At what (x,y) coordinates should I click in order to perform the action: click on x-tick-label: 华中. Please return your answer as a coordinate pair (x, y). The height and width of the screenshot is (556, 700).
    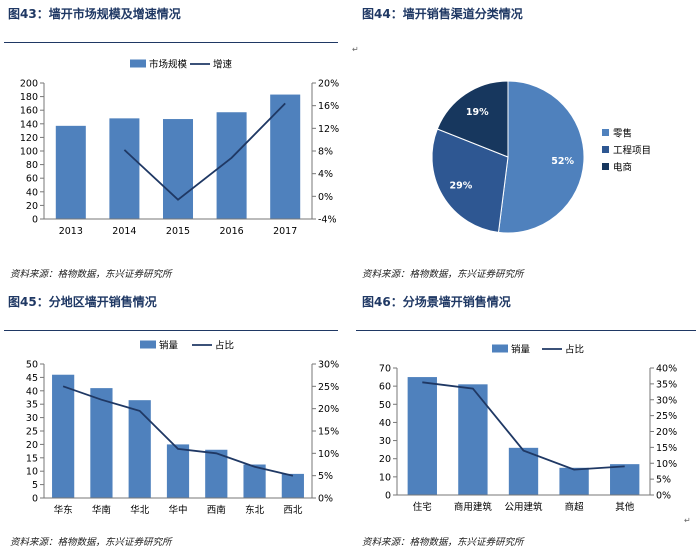
    Looking at the image, I should click on (177, 510).